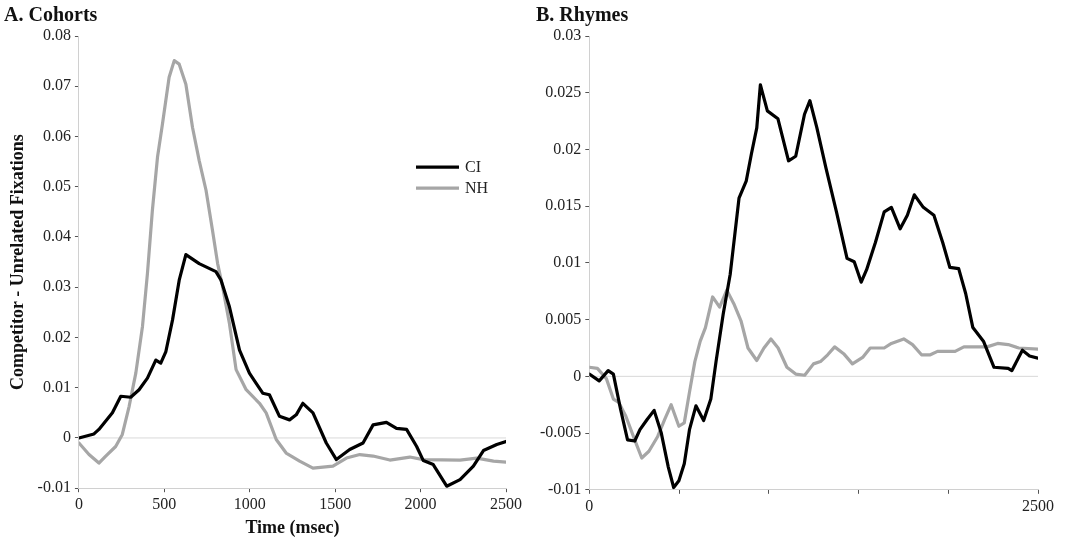  I want to click on legend-label: NH, so click(477, 188).